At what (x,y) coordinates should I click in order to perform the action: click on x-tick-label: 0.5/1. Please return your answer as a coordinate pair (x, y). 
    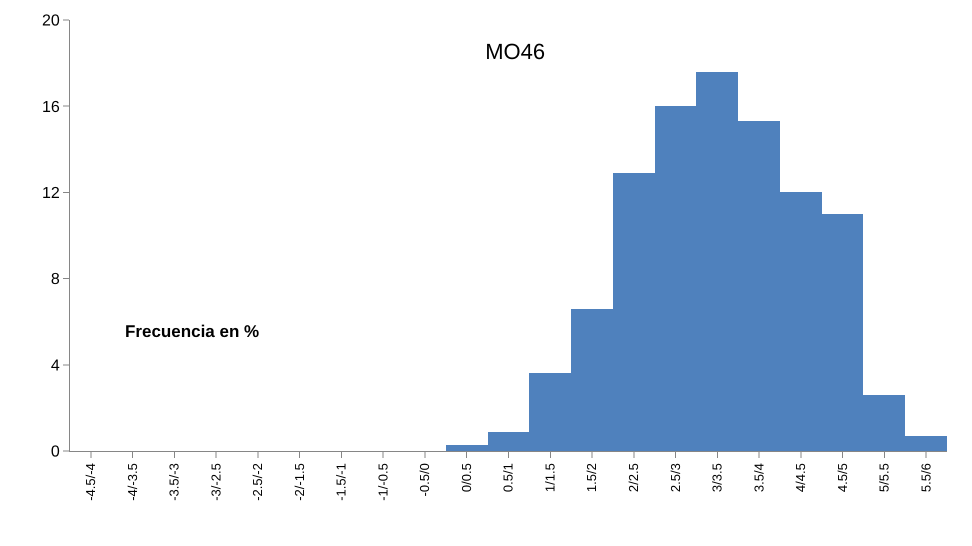
    Looking at the image, I should click on (508, 477).